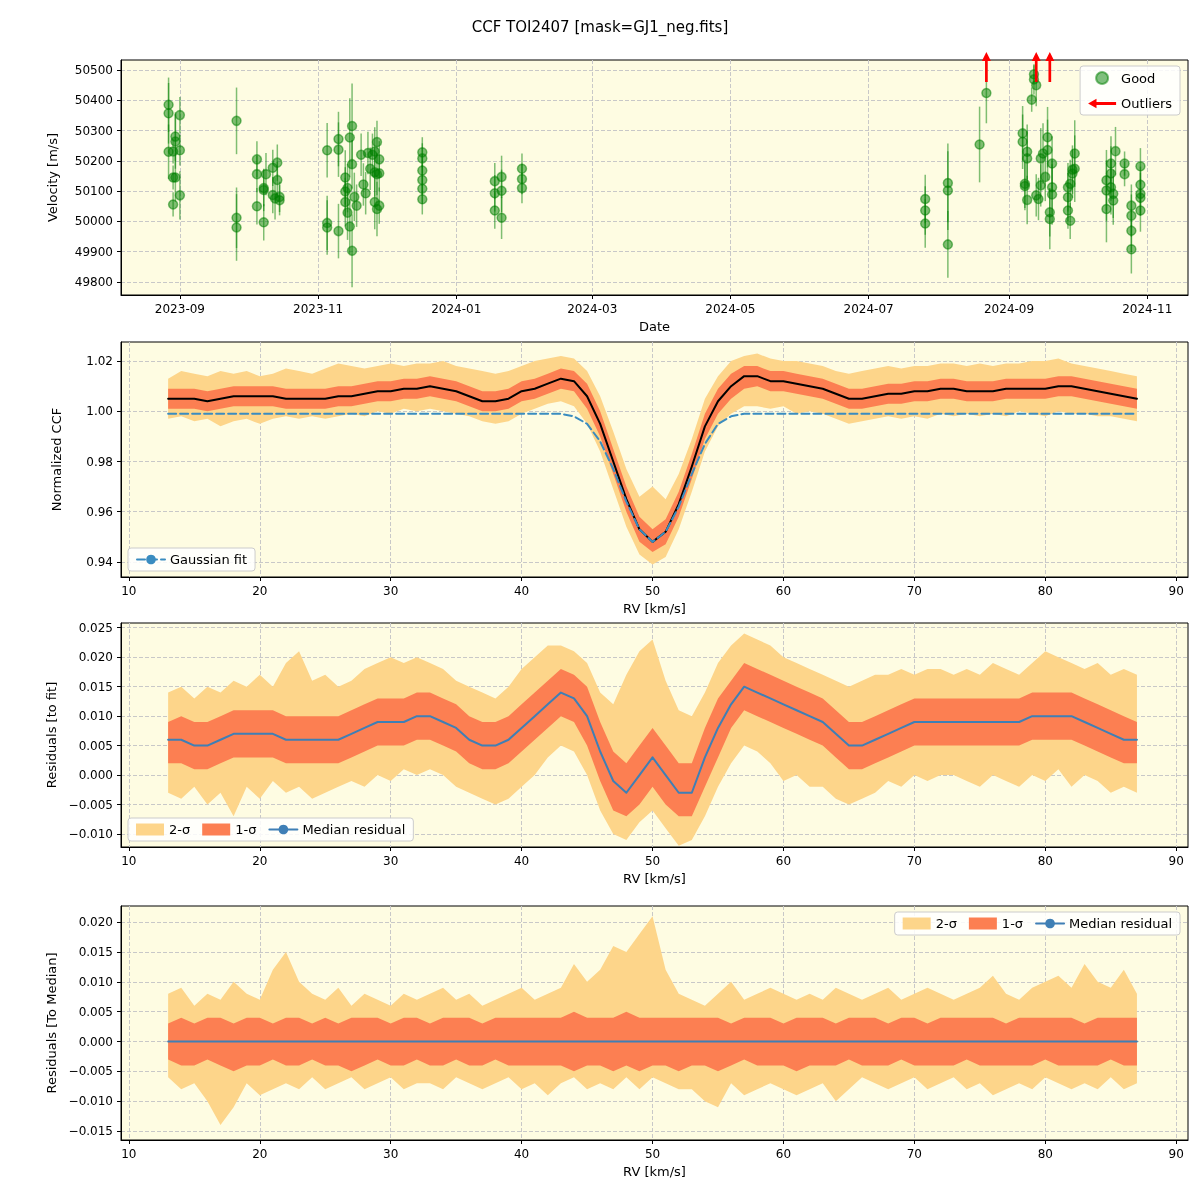 This screenshot has width=1200, height=1200. Describe the element at coordinates (93, 100) in the screenshot. I see `y-tick-label: 50400` at that location.